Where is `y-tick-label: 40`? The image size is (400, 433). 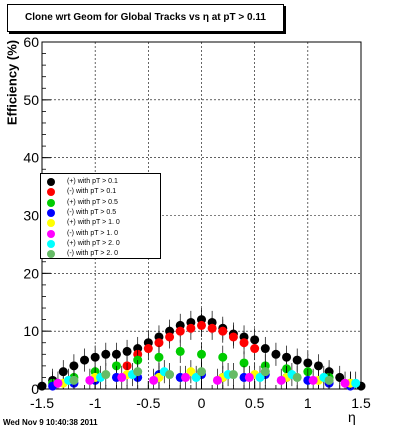 y-tick-label: 40 is located at coordinates (31, 158).